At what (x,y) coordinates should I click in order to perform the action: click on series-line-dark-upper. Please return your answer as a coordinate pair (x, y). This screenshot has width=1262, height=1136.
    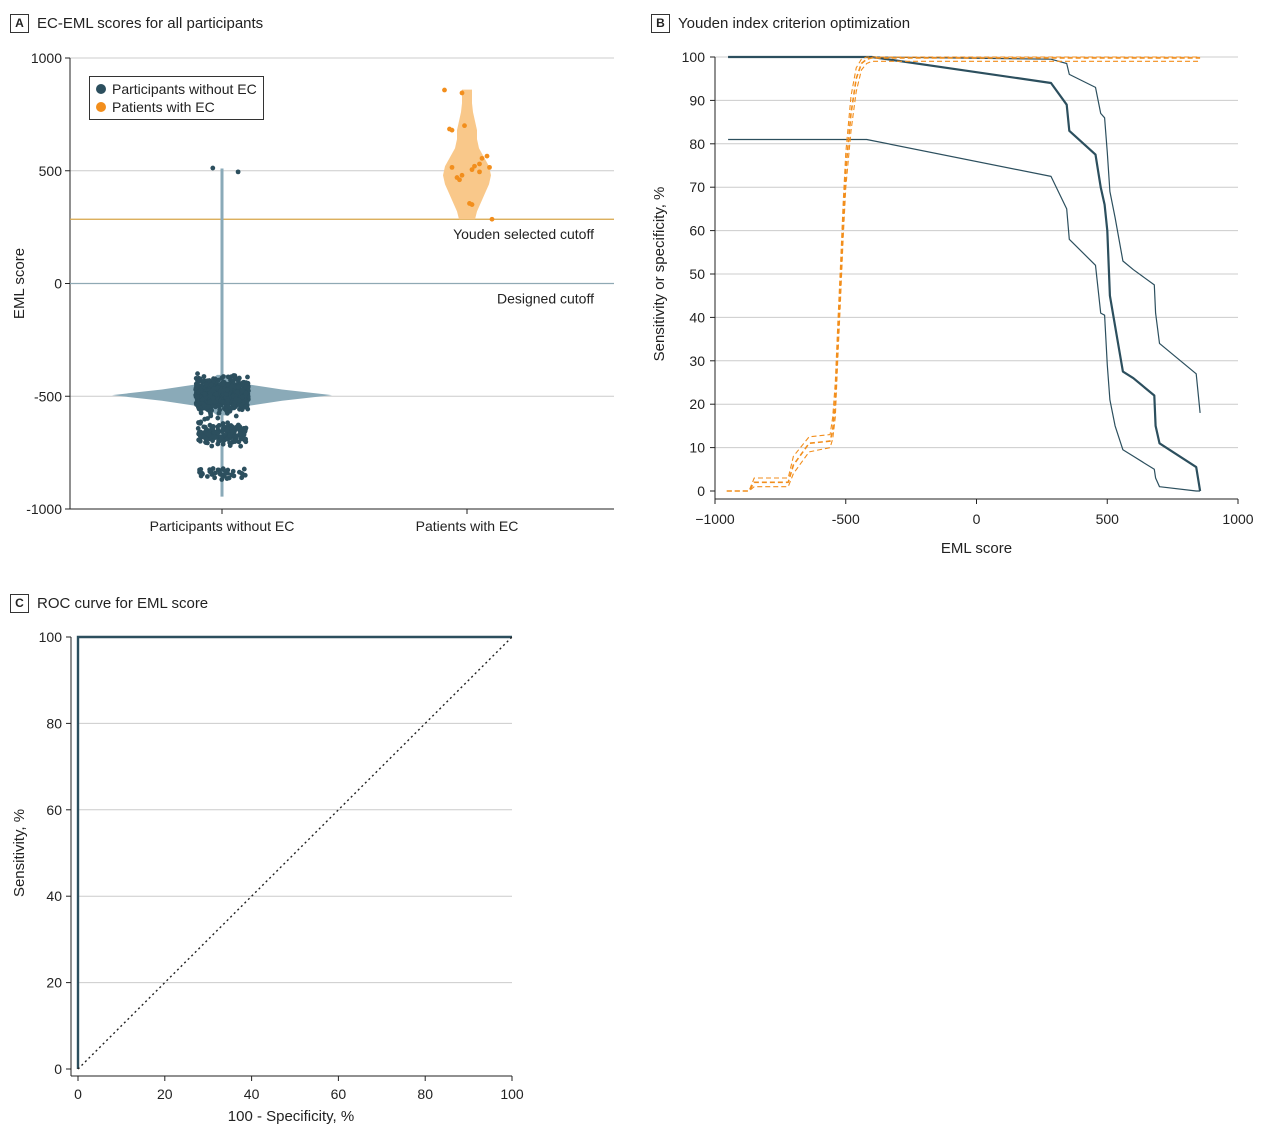
    Looking at the image, I should click on (964, 234).